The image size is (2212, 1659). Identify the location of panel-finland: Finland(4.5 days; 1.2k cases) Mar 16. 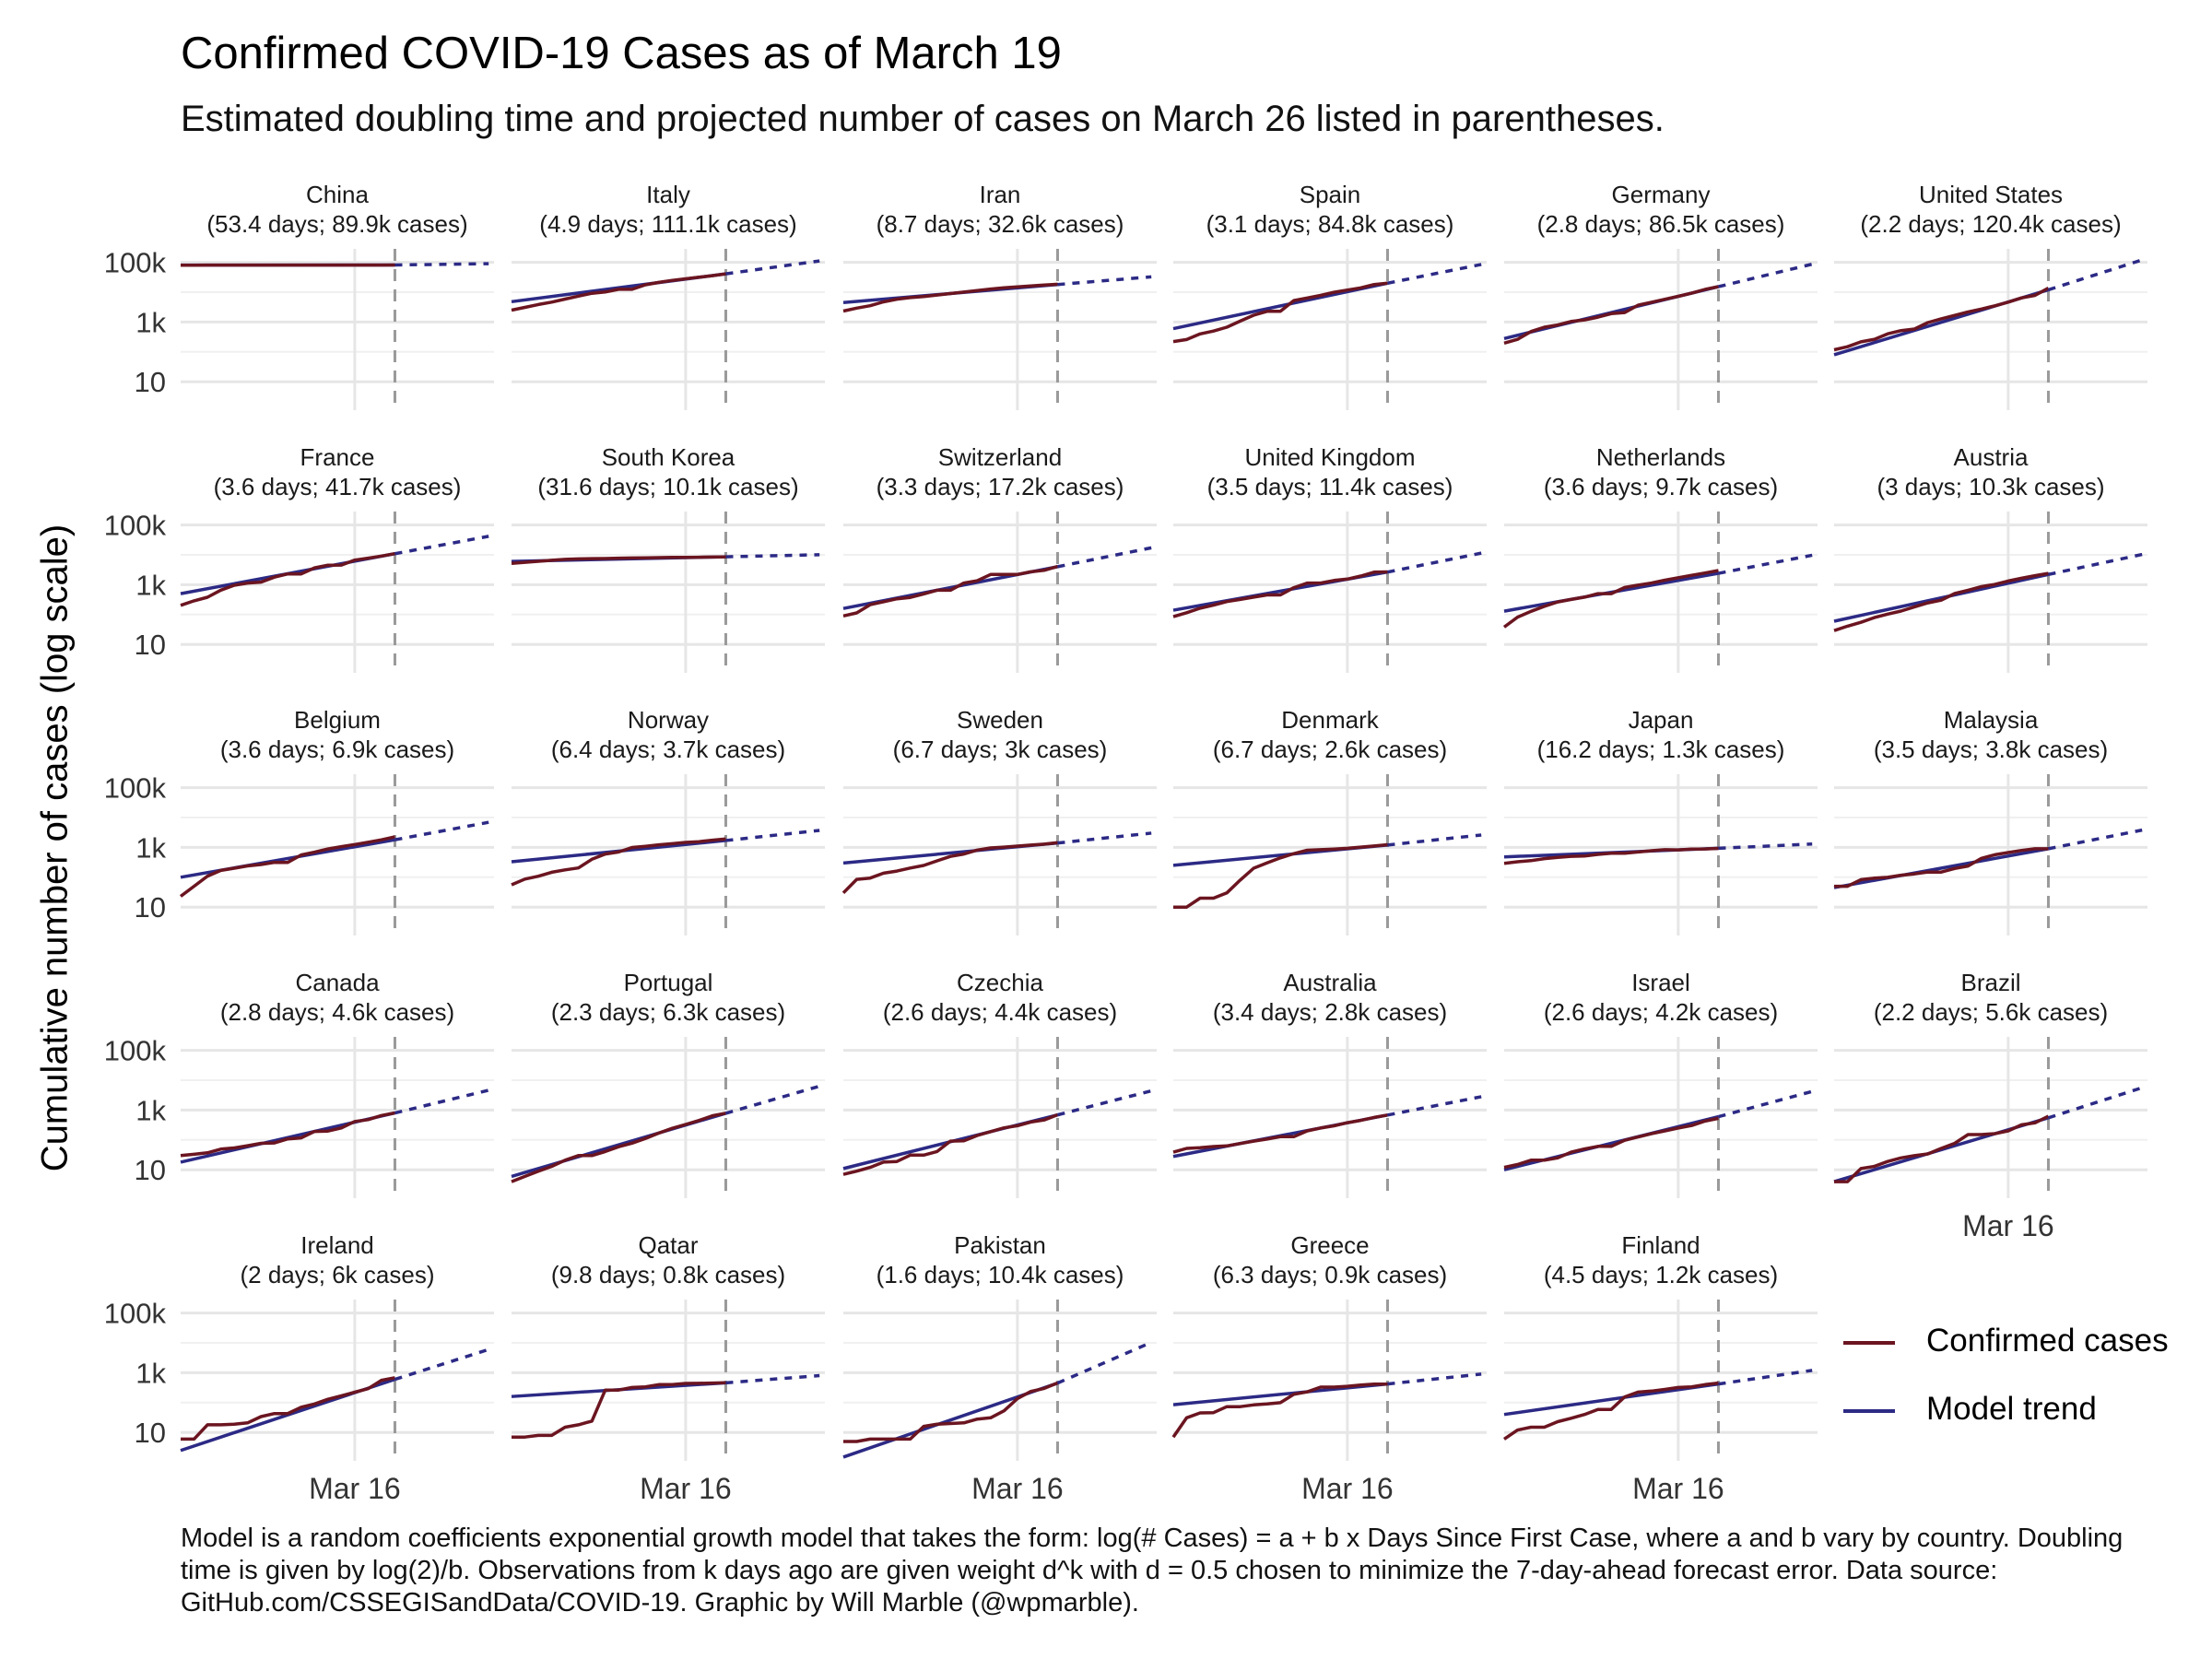
(1660, 1368).